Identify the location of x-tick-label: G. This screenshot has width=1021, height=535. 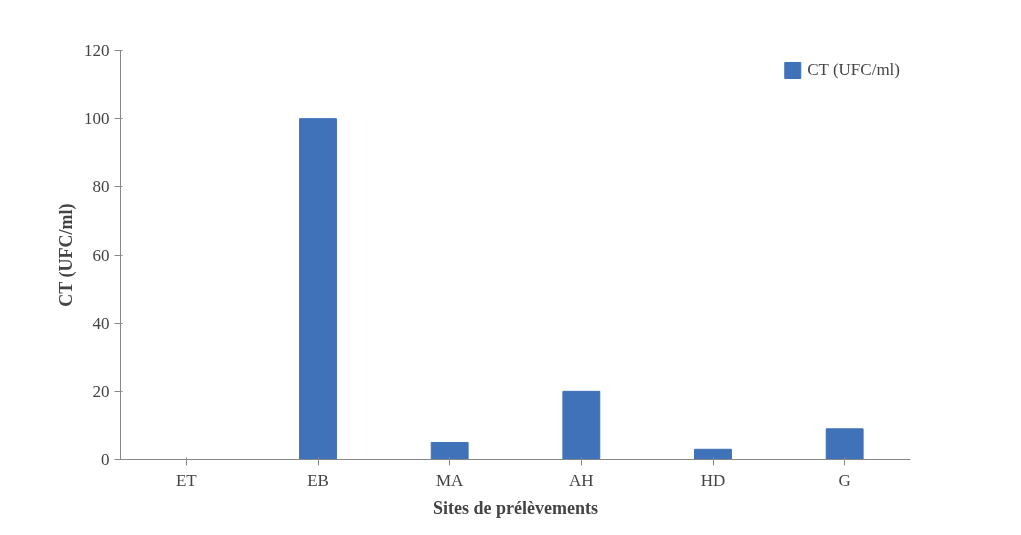
(844, 480).